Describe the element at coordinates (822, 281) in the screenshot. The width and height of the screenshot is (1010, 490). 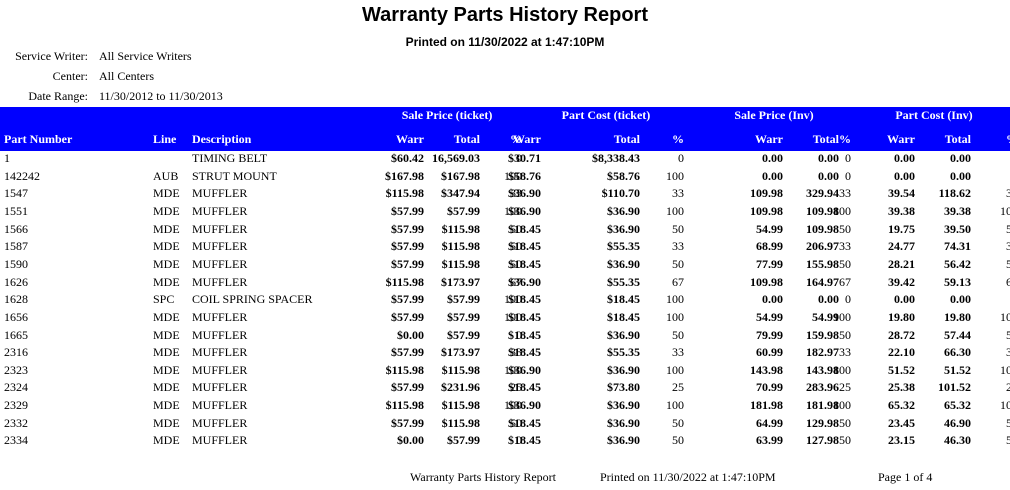
I see `table-cell: 164.97` at that location.